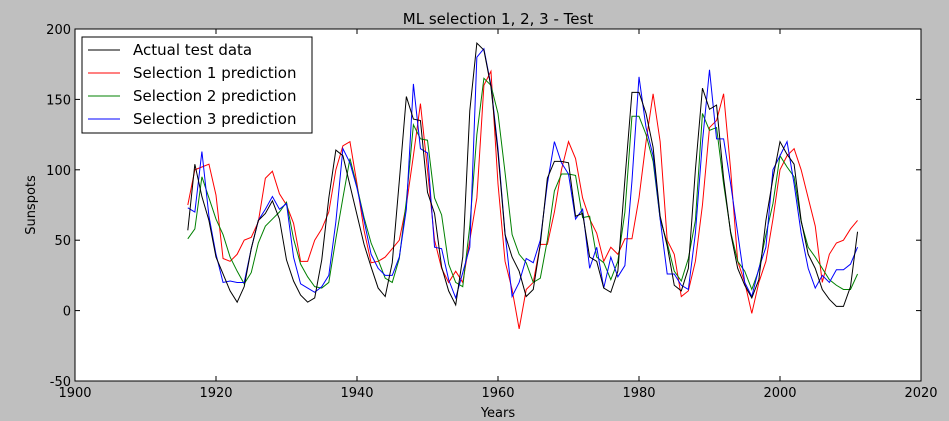 The image size is (949, 421). I want to click on legend-label-2: Selection 1 prediction, so click(214, 73).